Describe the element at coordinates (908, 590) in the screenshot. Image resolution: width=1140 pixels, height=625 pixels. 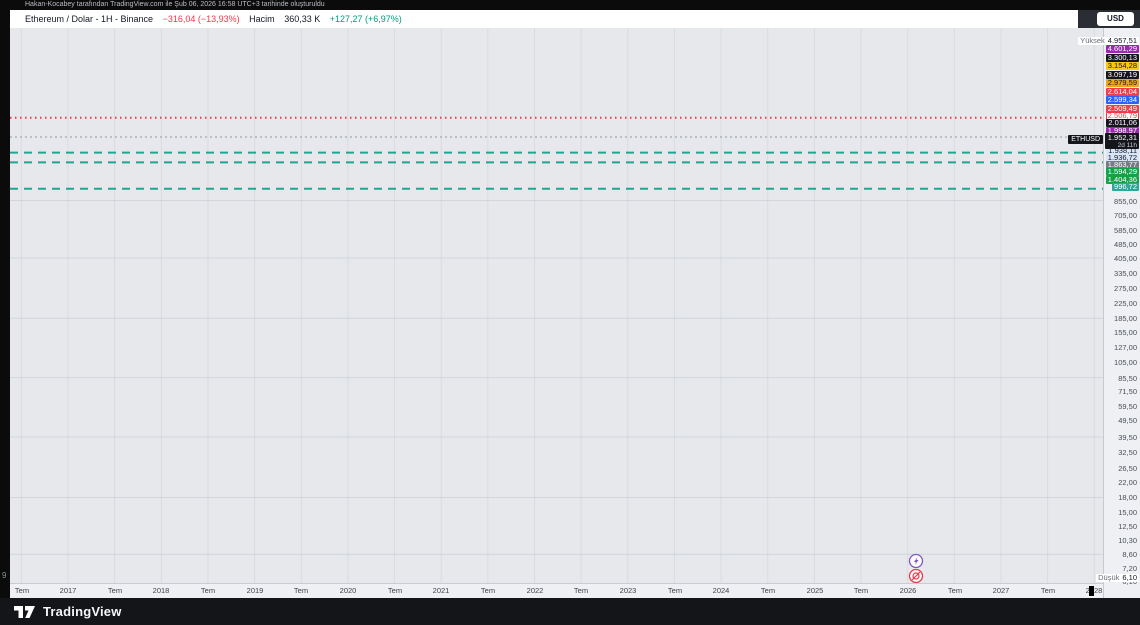
I see `time-tick: 2026` at that location.